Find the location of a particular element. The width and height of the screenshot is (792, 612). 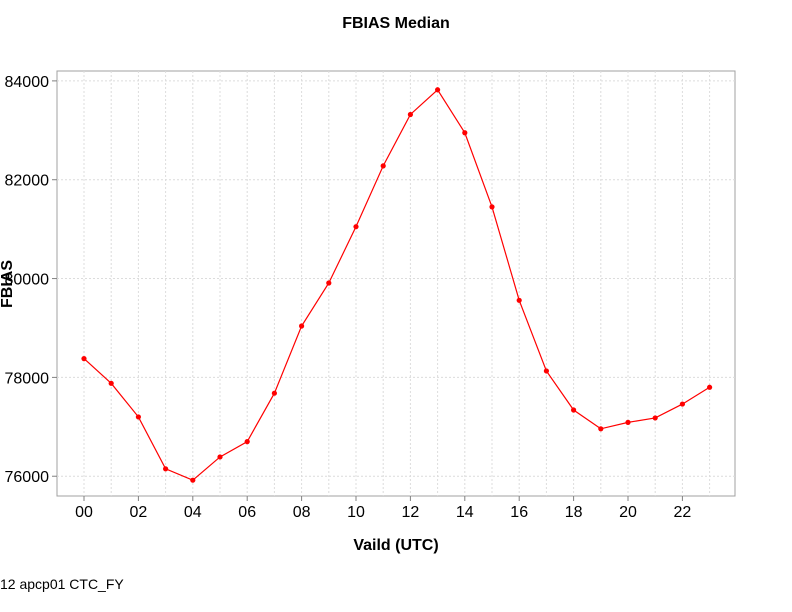

y-tick-label: 80000 is located at coordinates (27, 280).